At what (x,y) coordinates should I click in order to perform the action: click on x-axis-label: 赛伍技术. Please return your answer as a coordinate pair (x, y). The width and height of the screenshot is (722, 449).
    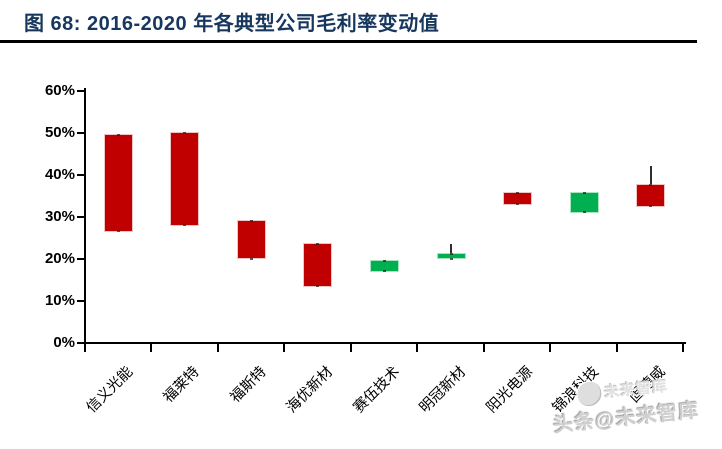
    Looking at the image, I should click on (376, 390).